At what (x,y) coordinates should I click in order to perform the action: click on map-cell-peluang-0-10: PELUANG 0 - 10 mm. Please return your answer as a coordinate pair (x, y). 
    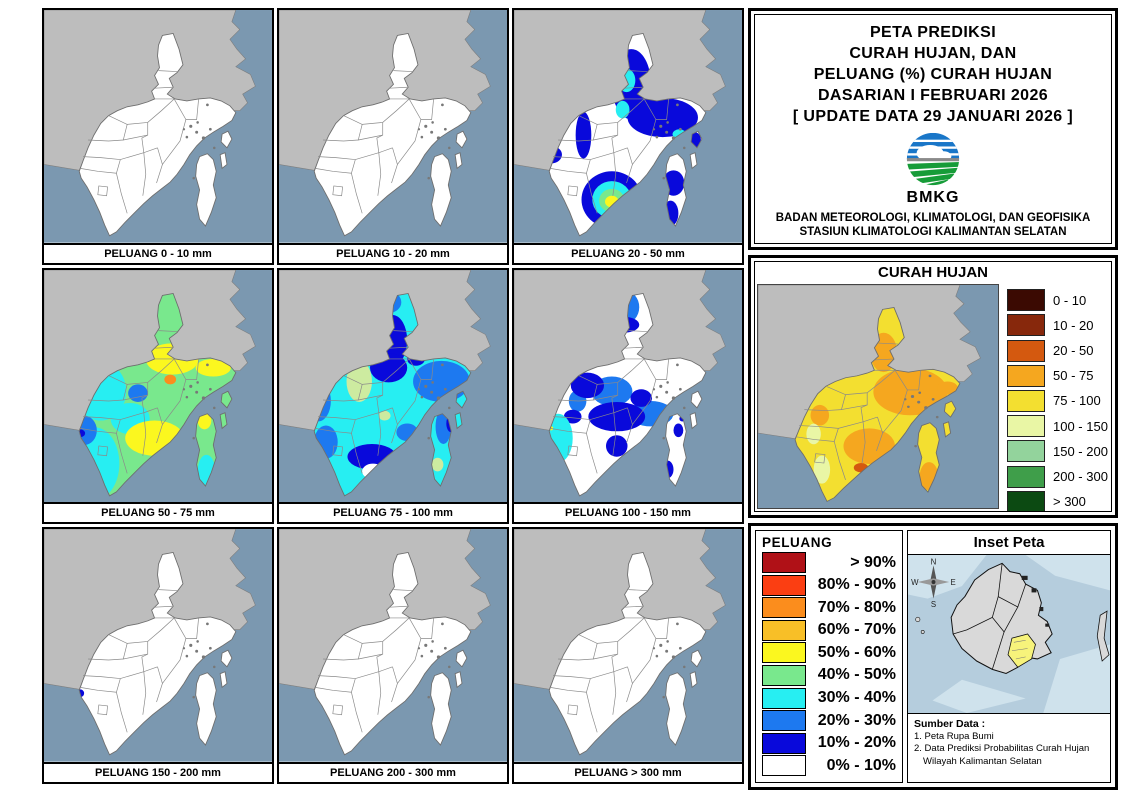
    Looking at the image, I should click on (158, 136).